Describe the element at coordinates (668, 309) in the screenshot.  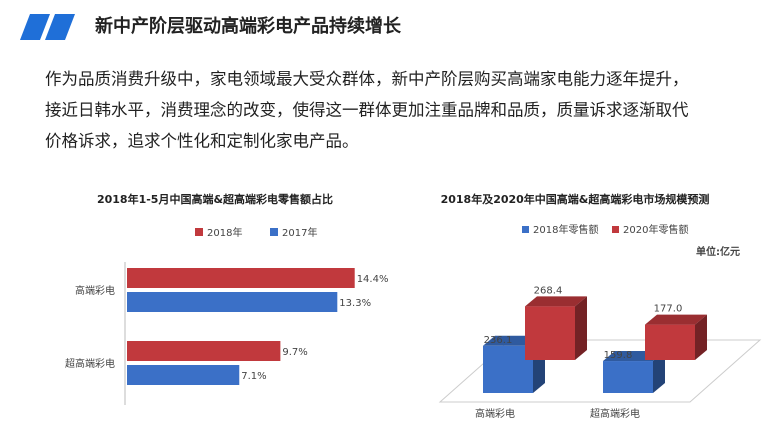
I see `value-label: 177.0` at that location.